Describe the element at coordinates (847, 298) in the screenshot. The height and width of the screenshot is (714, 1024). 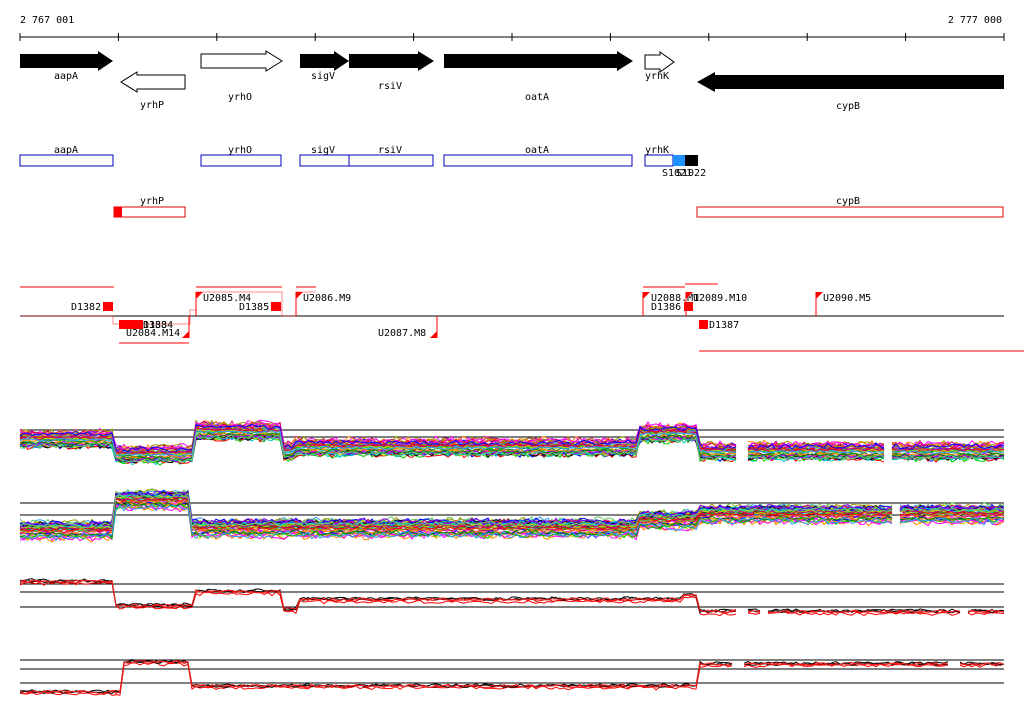
I see `feature-label: U2090.M5` at that location.